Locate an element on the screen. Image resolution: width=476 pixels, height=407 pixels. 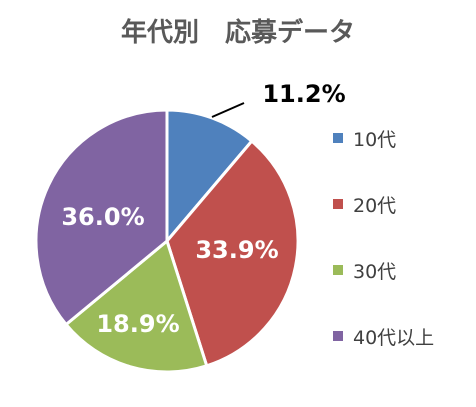
leader-lines is located at coordinates (228, 110).